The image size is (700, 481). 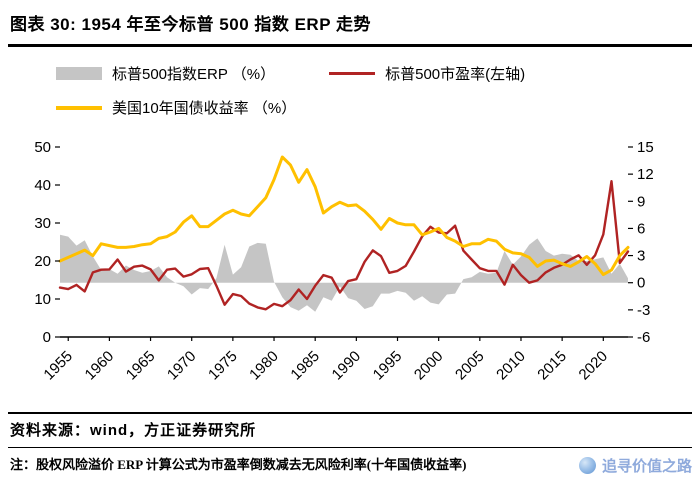 I want to click on footer-rule-thin, so click(x=350, y=447).